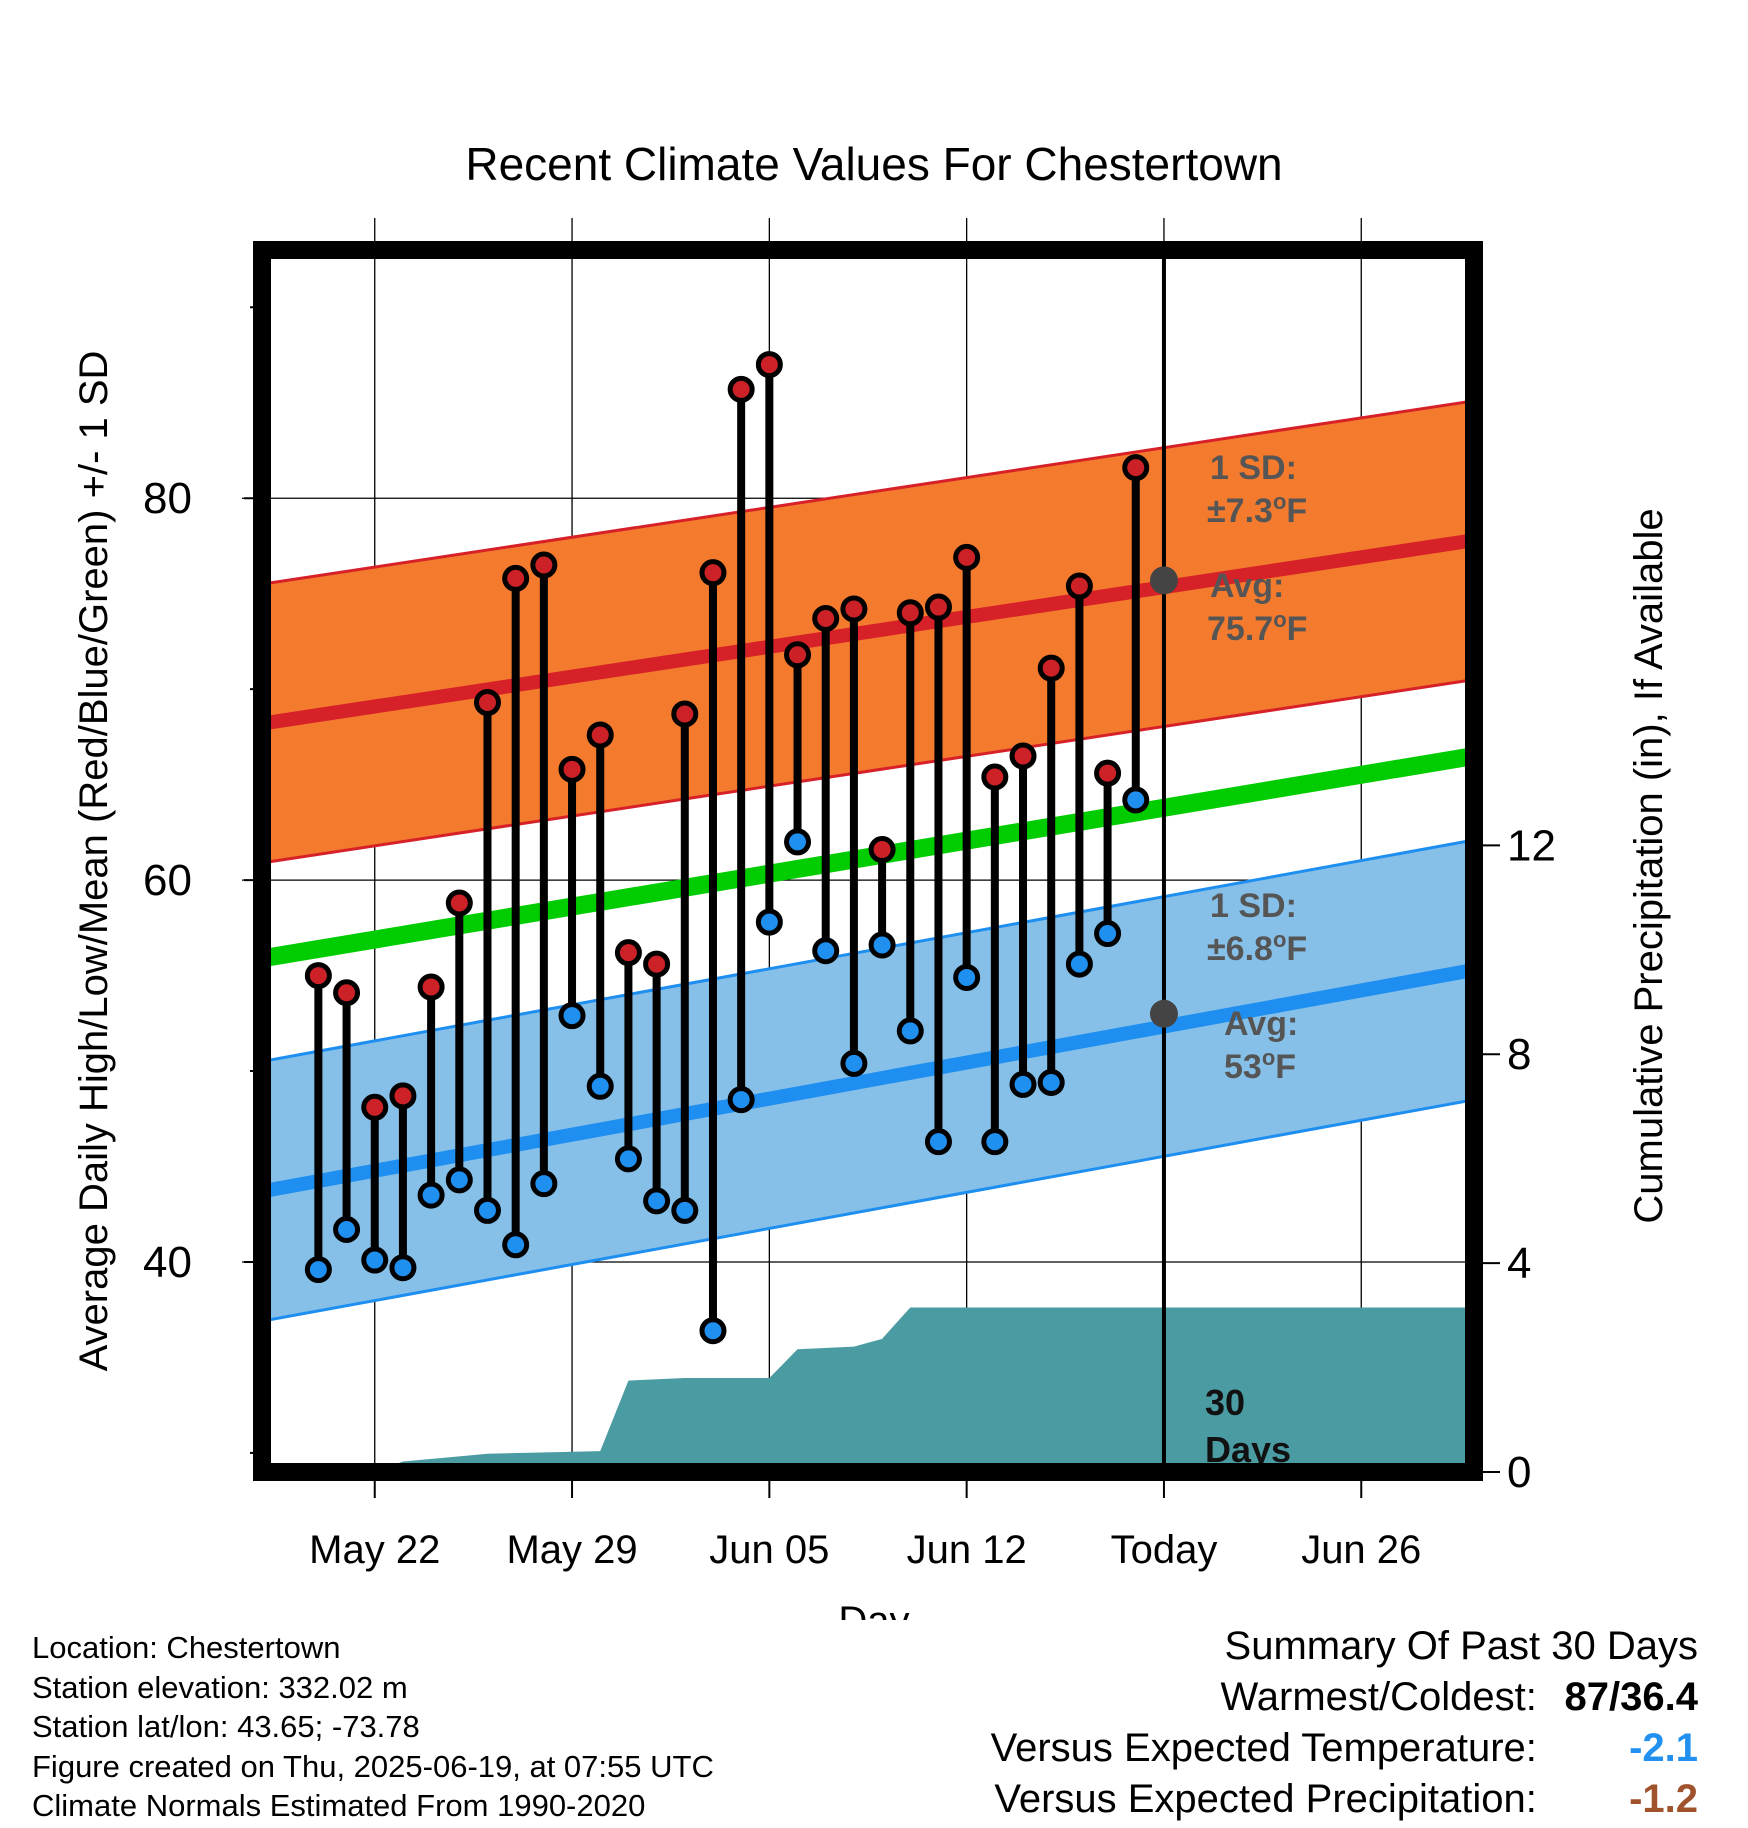 The width and height of the screenshot is (1748, 1828). What do you see at coordinates (374, 1550) in the screenshot?
I see `x-tick-label: May 22` at bounding box center [374, 1550].